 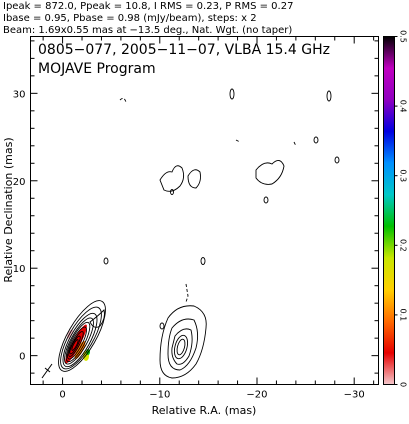 I want to click on x-tick-label: 0, so click(x=62, y=395).